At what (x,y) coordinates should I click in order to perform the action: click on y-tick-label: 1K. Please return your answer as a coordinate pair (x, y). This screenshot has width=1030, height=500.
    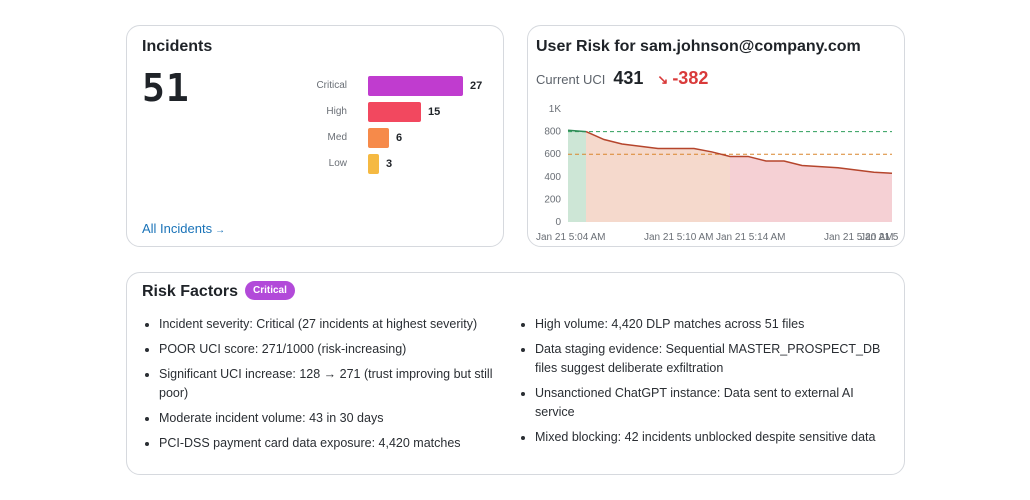
    Looking at the image, I should click on (555, 109).